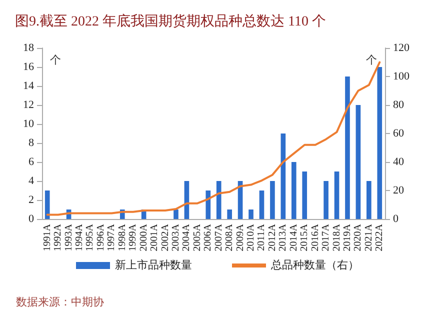  Describe the element at coordinates (197, 237) in the screenshot. I see `x-tick-label: 2005A` at that location.